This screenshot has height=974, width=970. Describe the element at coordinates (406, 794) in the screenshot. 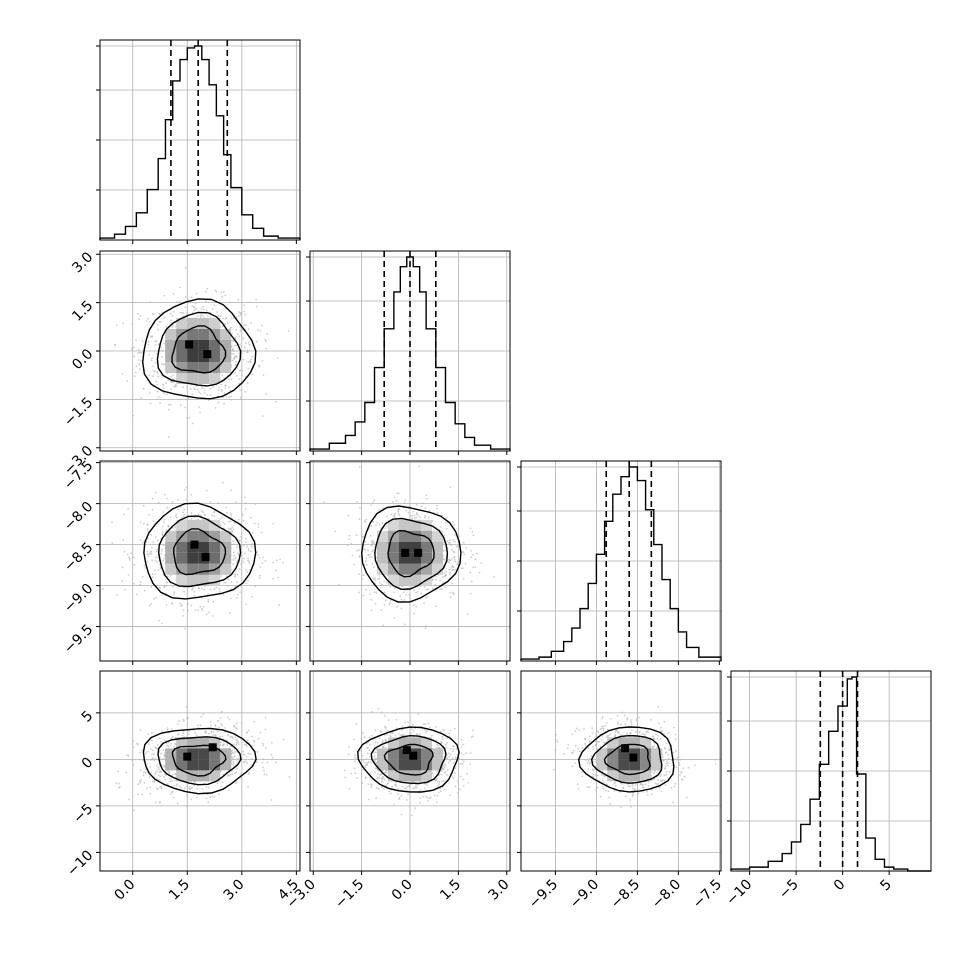

I see `panel-3-1-ticks` at that location.